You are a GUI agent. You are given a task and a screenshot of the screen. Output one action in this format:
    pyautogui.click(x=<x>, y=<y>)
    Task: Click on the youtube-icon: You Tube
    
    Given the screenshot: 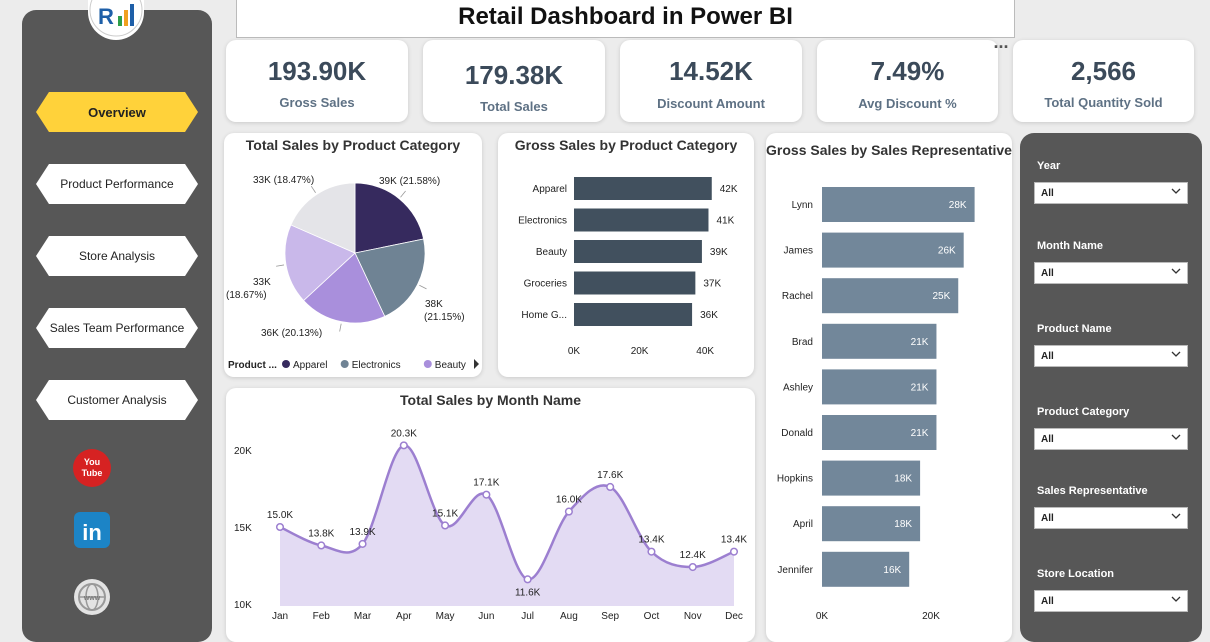 What is the action you would take?
    pyautogui.click(x=92, y=468)
    